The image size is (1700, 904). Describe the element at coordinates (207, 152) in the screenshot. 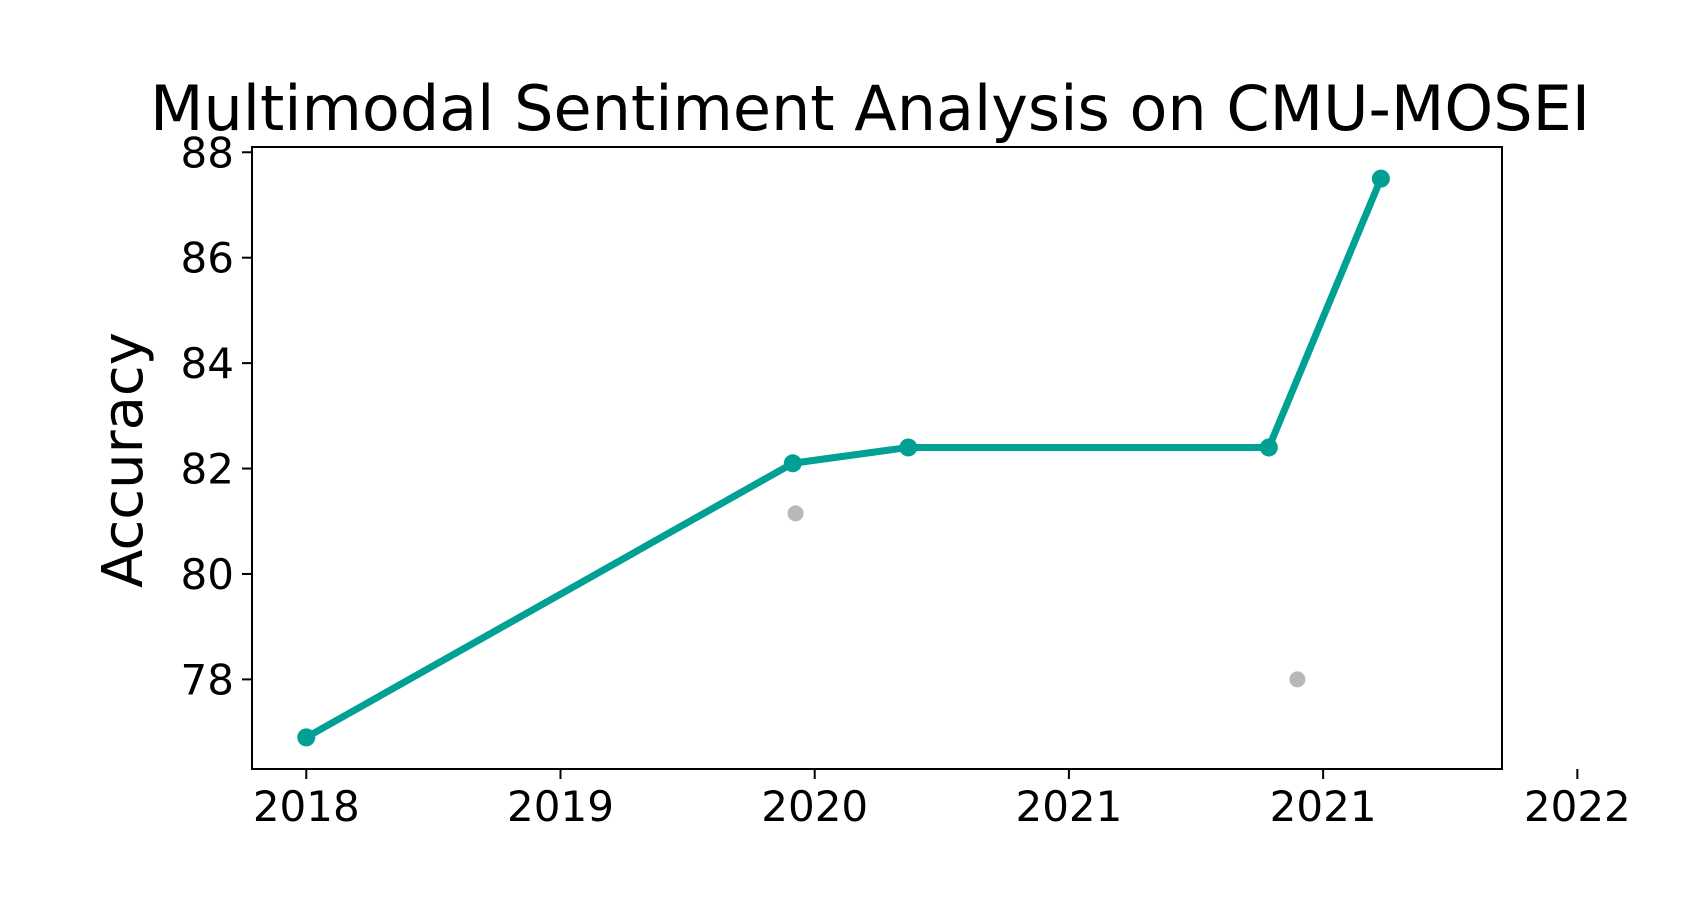

I see `y-tick-label: 88` at that location.